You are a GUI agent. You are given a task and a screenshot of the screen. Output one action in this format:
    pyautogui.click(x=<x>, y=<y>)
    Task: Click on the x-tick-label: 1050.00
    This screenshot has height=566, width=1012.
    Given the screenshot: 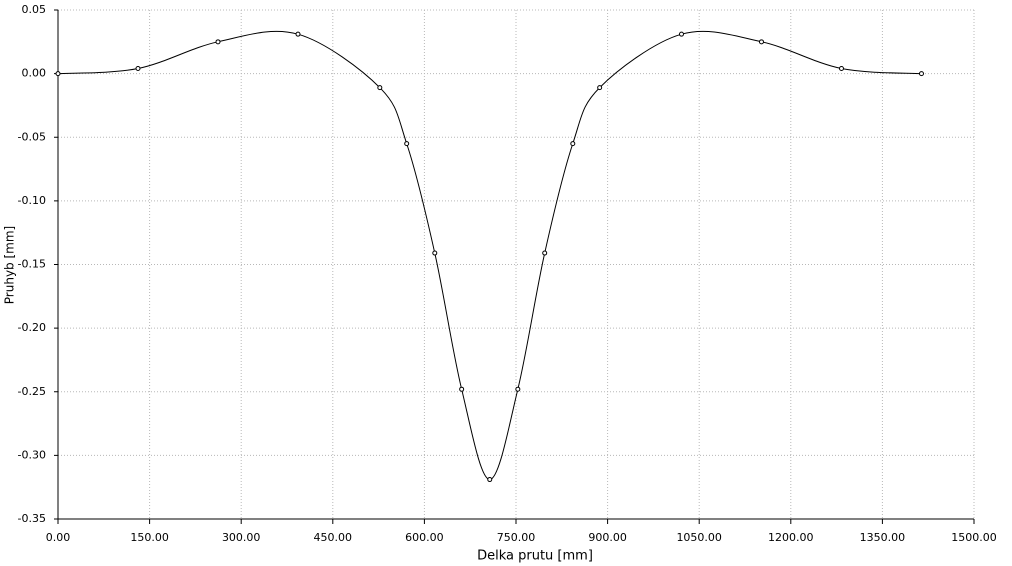 What is the action you would take?
    pyautogui.click(x=699, y=537)
    